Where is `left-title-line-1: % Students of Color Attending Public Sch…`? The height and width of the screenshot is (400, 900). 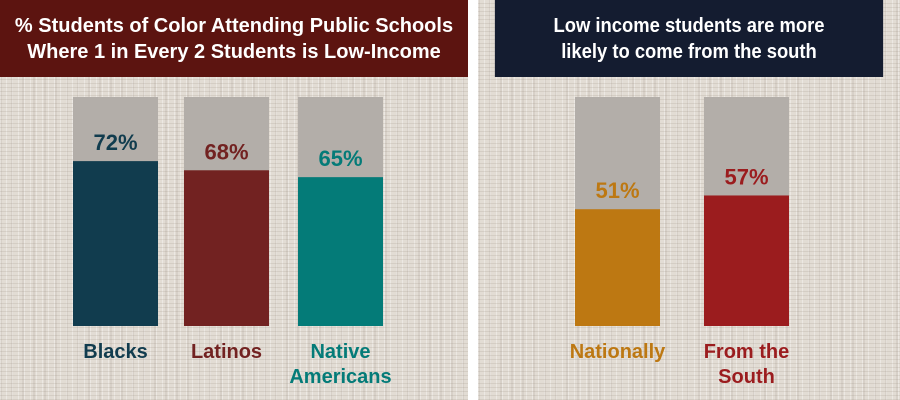 left-title-line-1: % Students of Color Attending Public Sch… is located at coordinates (234, 25).